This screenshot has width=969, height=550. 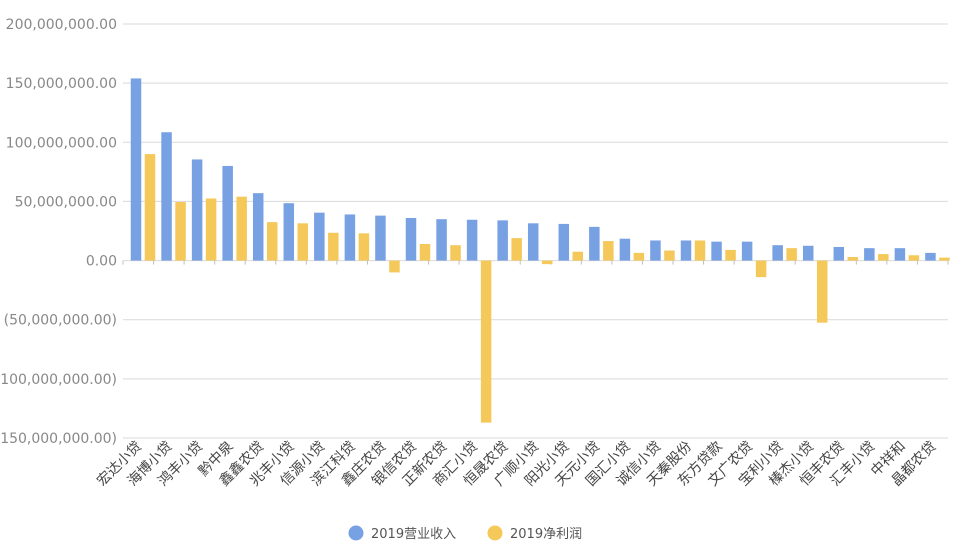 What do you see at coordinates (465, 533) in the screenshot?
I see `legend: 2019营业收入 2019净利润` at bounding box center [465, 533].